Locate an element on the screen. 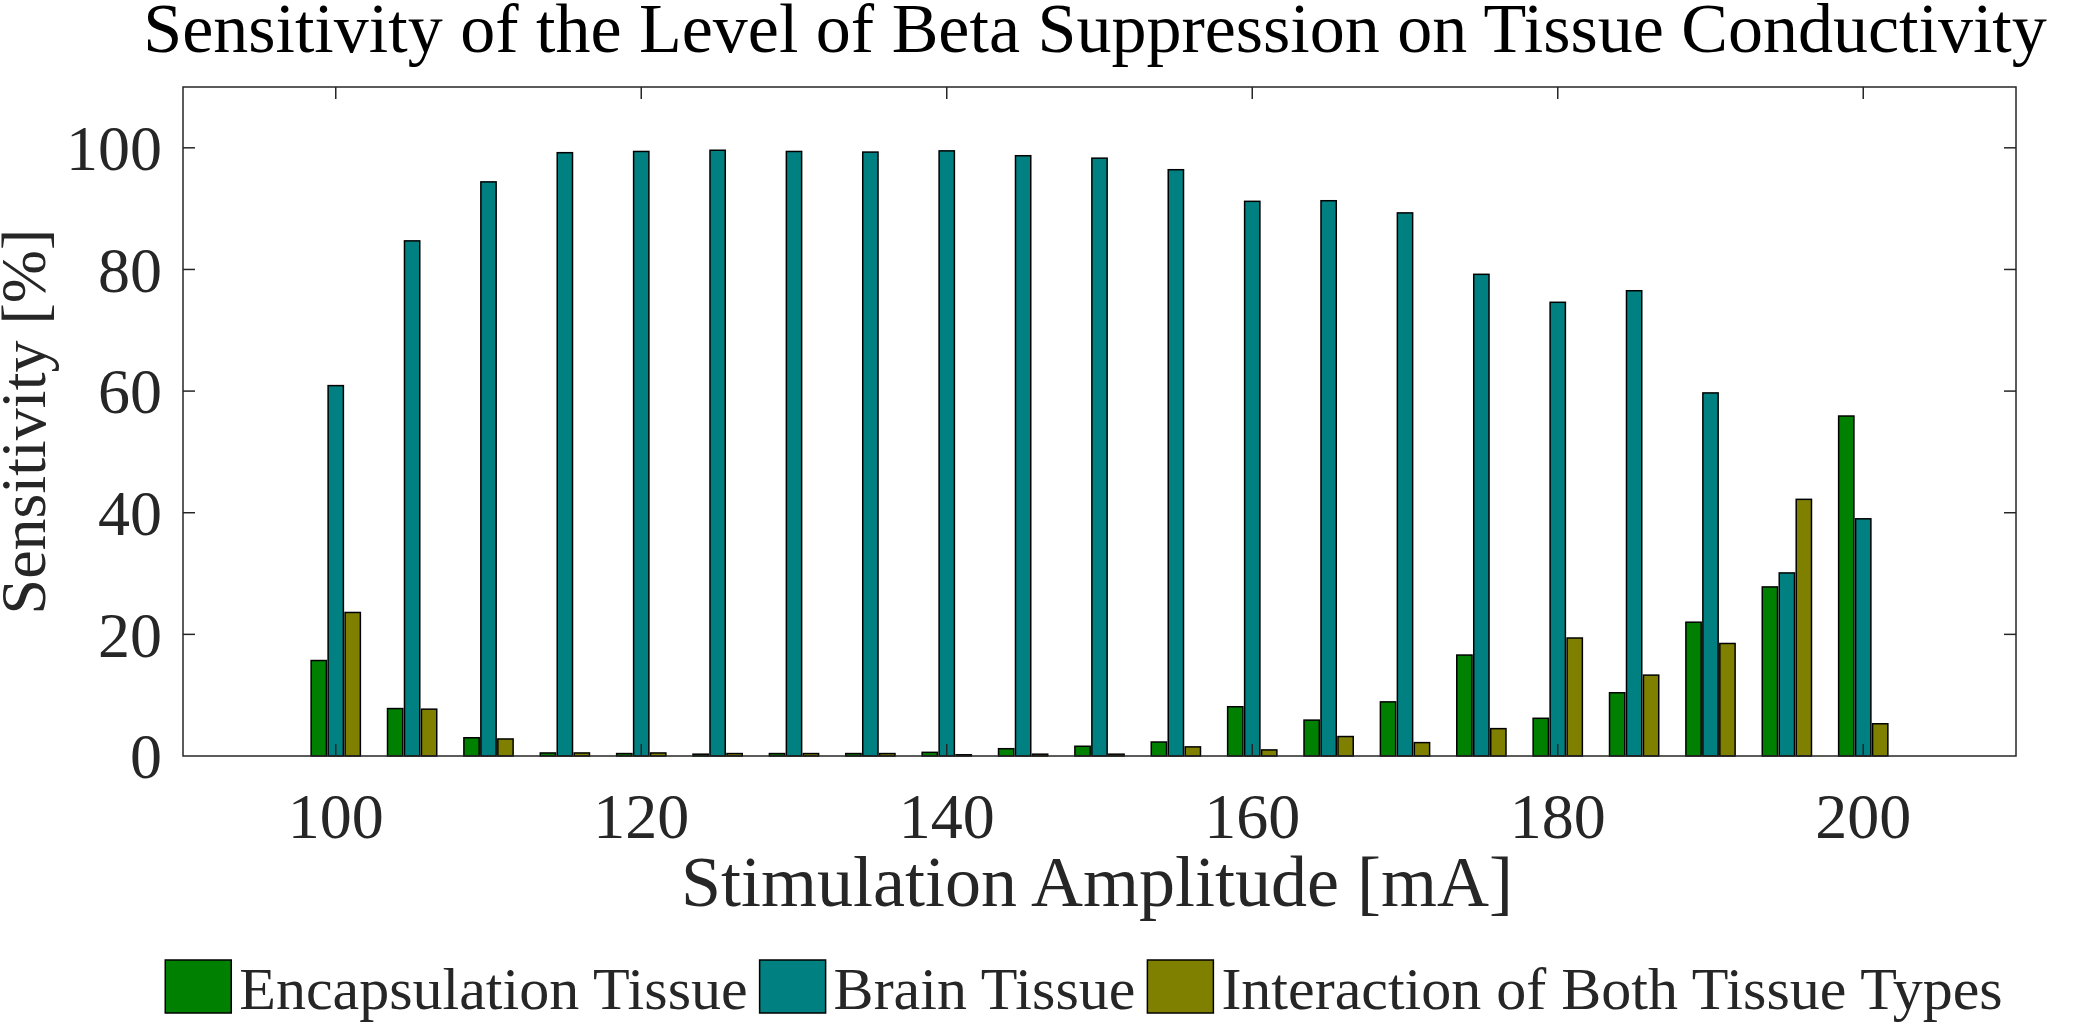 This screenshot has width=2087, height=1023. x-tick-label: 100 is located at coordinates (335, 816).